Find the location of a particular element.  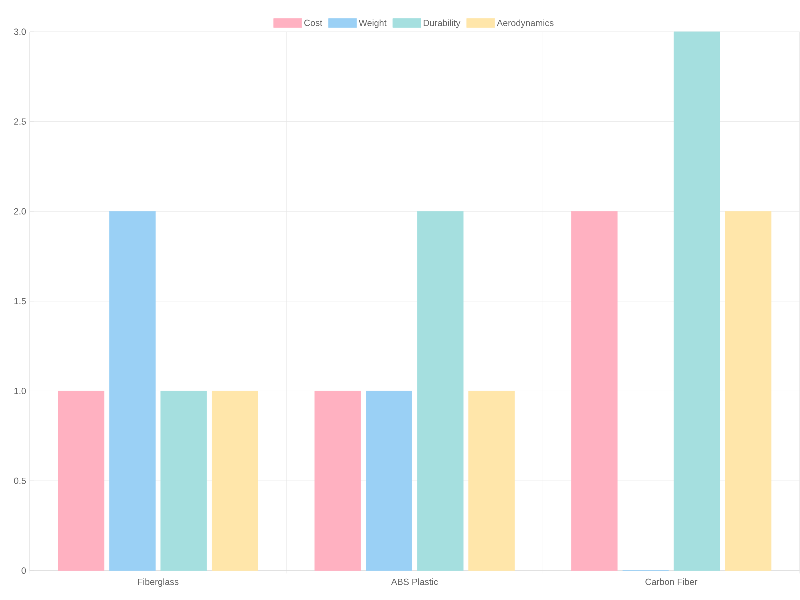

x-tick-label: Carbon Fiber is located at coordinates (672, 582).